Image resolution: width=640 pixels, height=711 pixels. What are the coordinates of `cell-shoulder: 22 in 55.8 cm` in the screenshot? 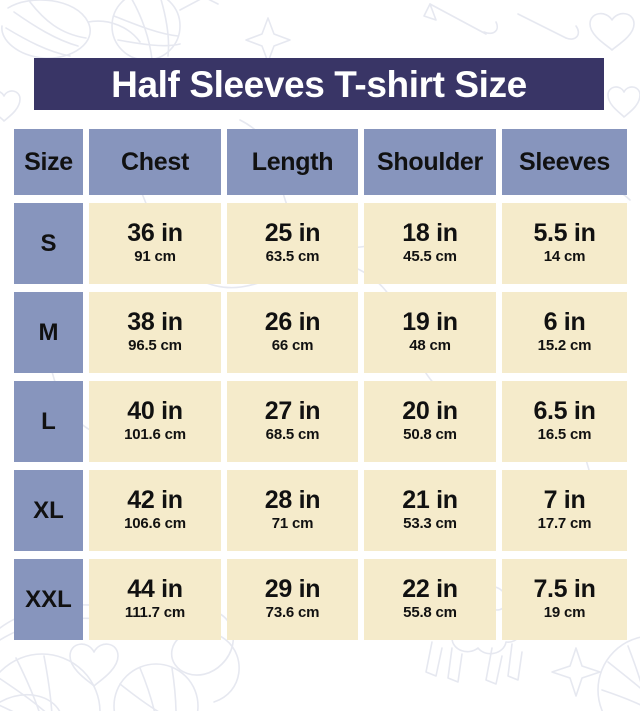 It's located at (430, 599).